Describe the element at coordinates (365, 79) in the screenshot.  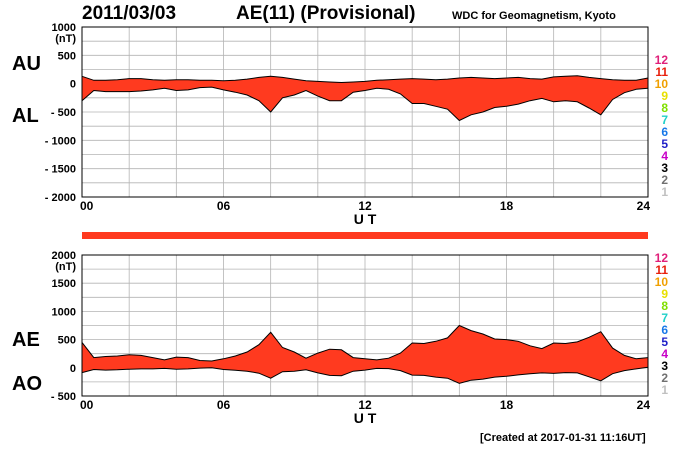
I see `series-line-au` at that location.